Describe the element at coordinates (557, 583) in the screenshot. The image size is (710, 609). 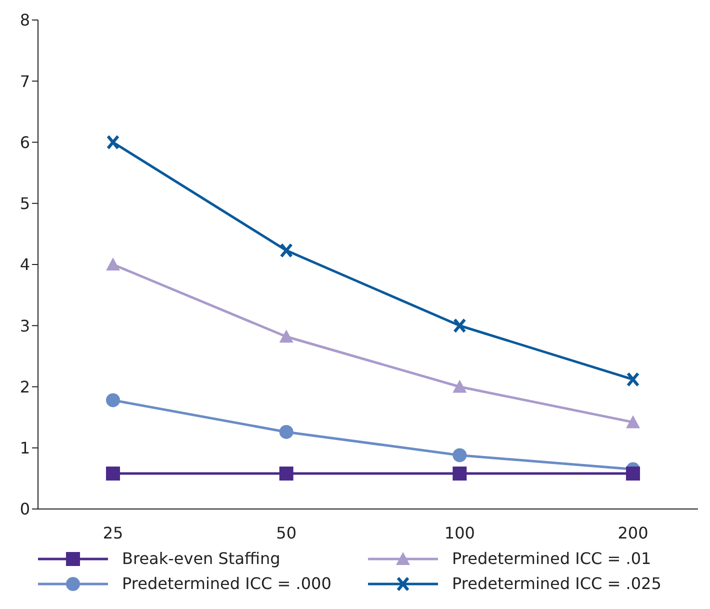
I see `legend-label: Predetermined ICC = .025` at that location.